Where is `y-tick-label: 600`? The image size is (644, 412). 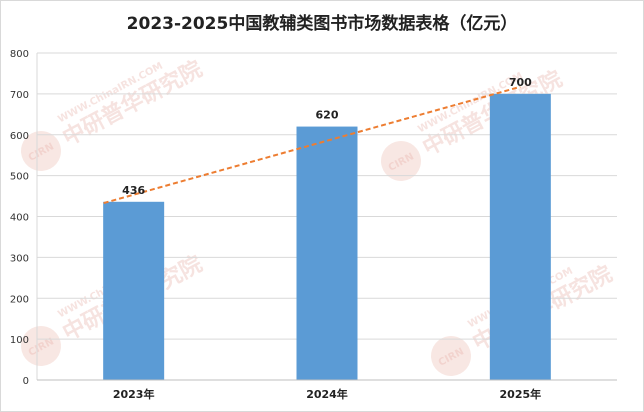
y-tick-label: 600 is located at coordinates (19, 136).